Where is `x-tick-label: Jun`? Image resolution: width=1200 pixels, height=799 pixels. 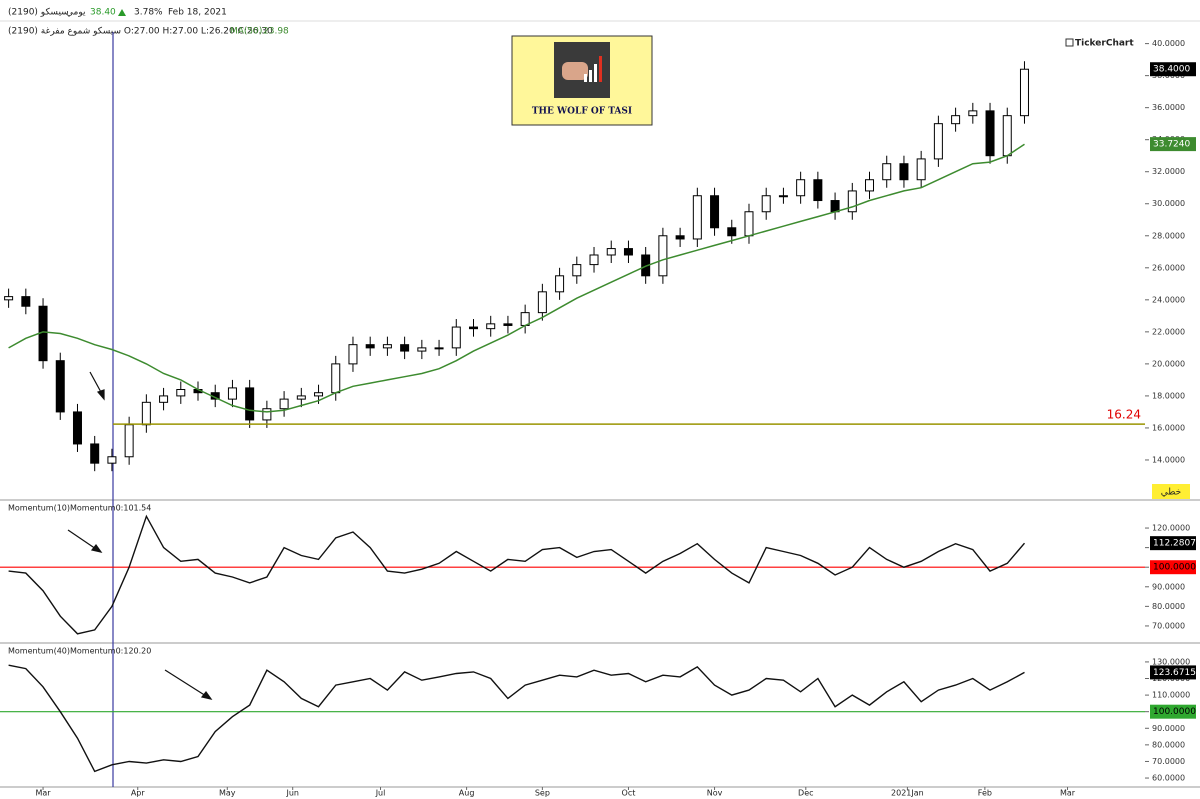
x-tick-label: Jun is located at coordinates (292, 793).